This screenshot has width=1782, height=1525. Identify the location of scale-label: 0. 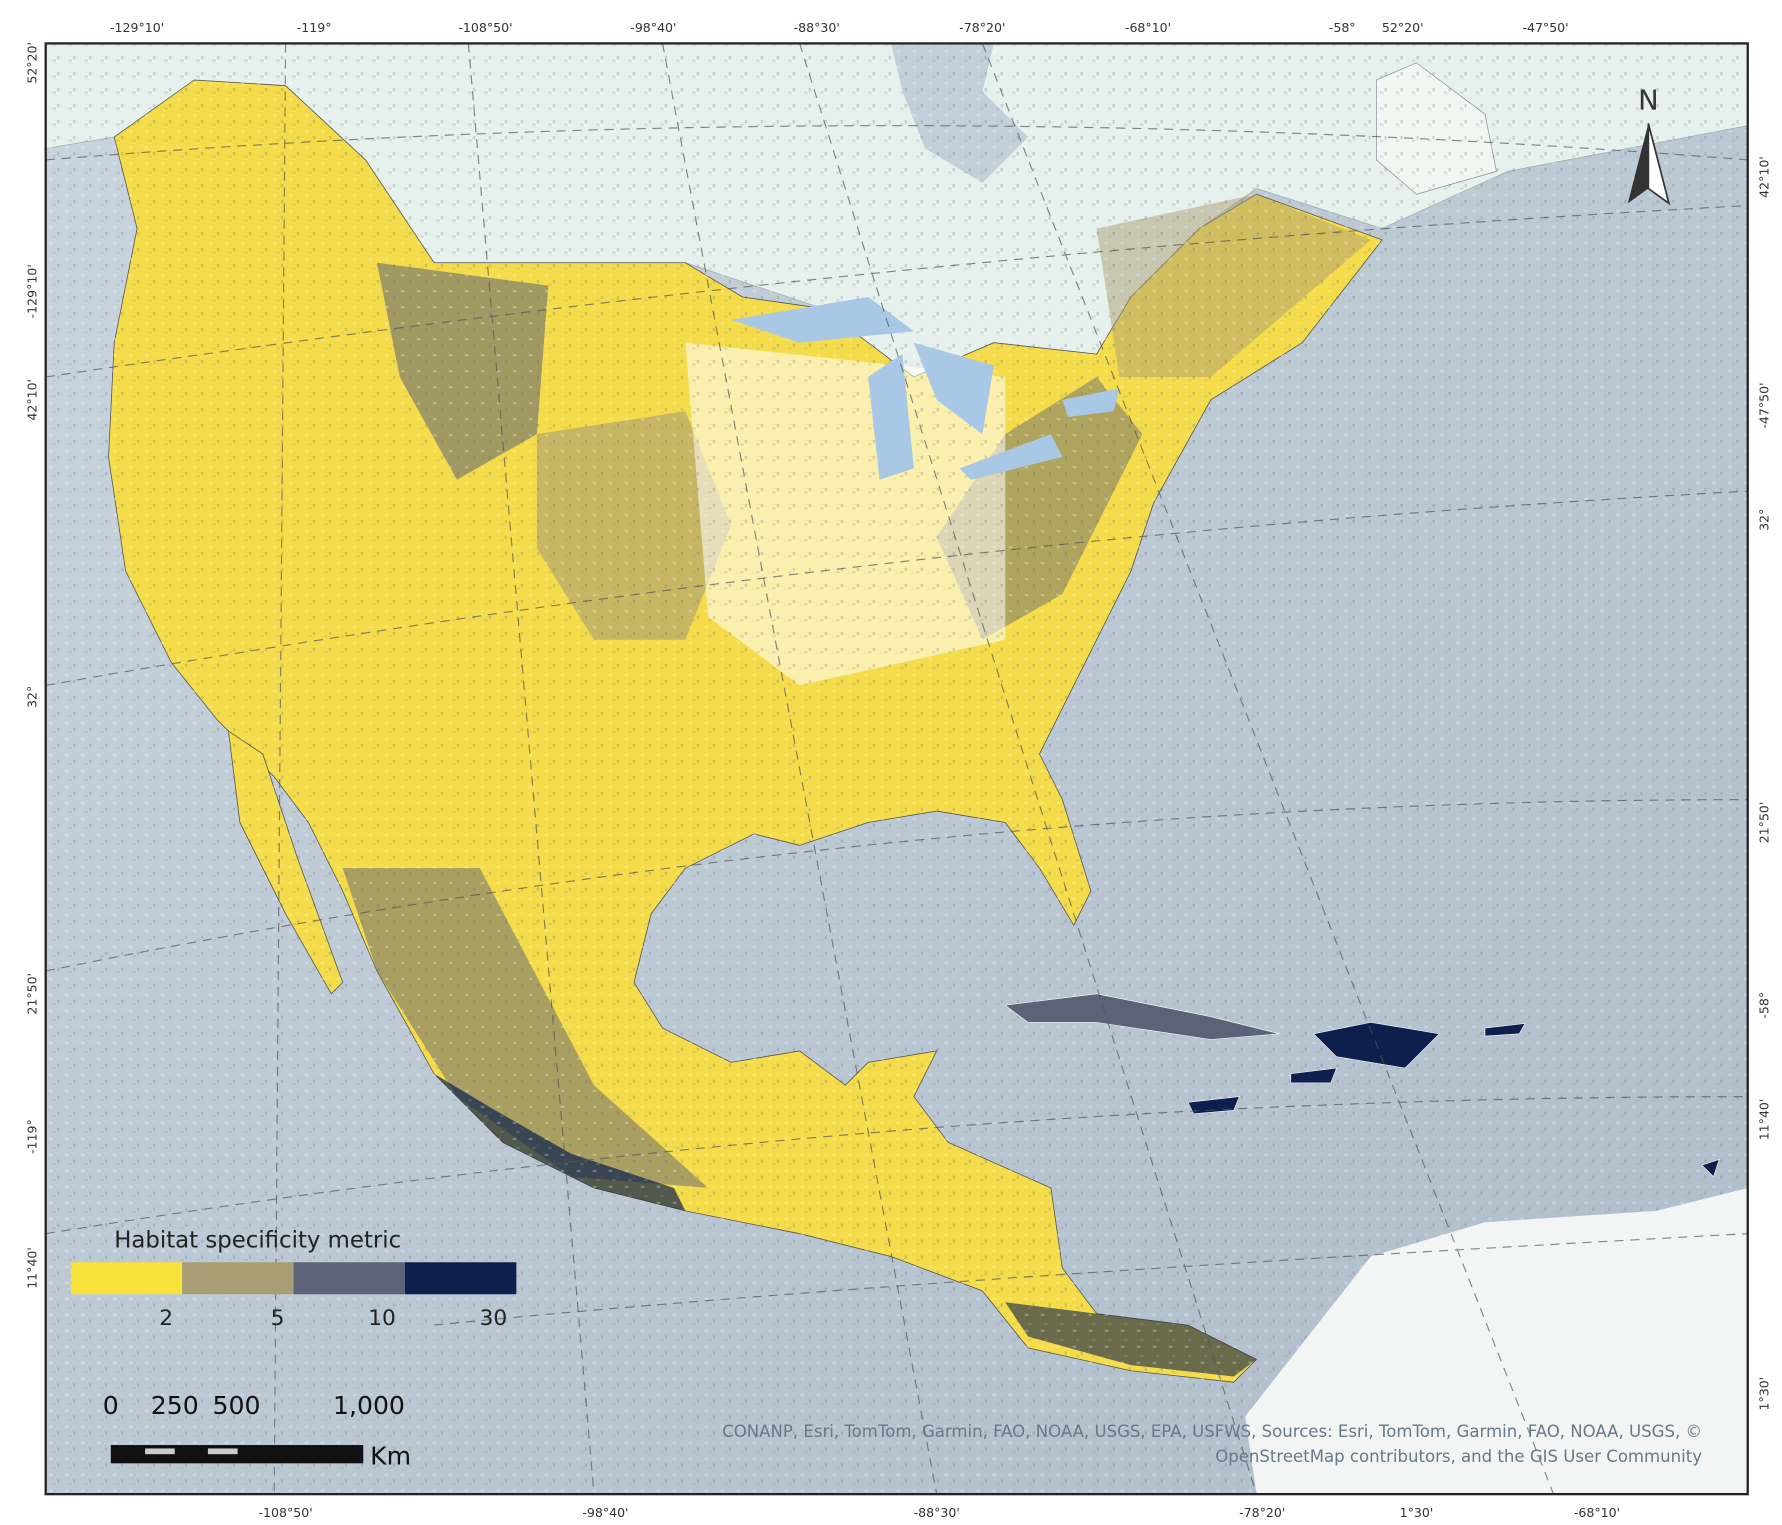
(111, 1405).